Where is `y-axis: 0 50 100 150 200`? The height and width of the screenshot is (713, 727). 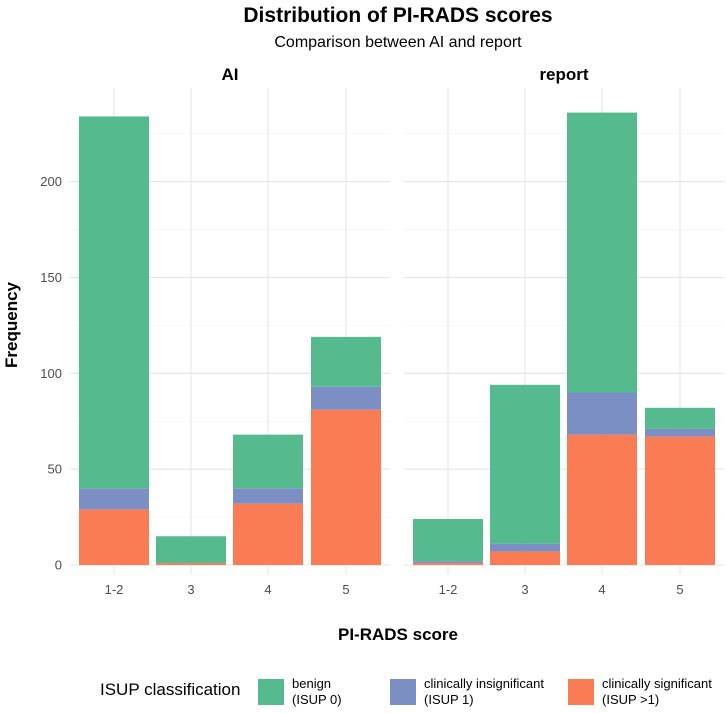
y-axis: 0 50 100 150 200 is located at coordinates (51, 373).